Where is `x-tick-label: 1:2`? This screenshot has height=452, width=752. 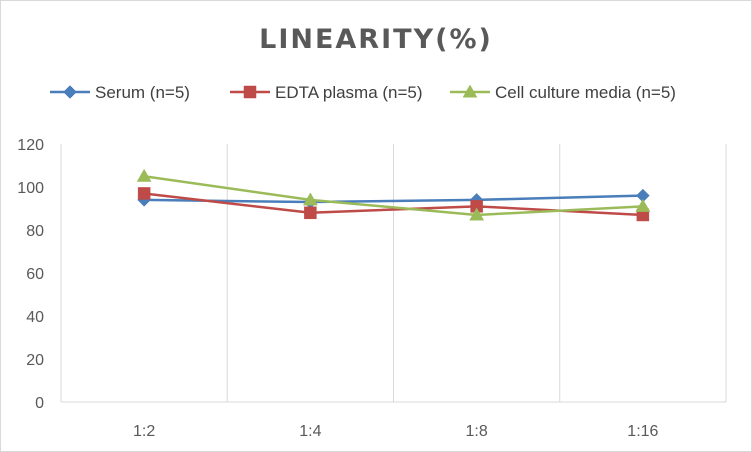 x-tick-label: 1:2 is located at coordinates (144, 431).